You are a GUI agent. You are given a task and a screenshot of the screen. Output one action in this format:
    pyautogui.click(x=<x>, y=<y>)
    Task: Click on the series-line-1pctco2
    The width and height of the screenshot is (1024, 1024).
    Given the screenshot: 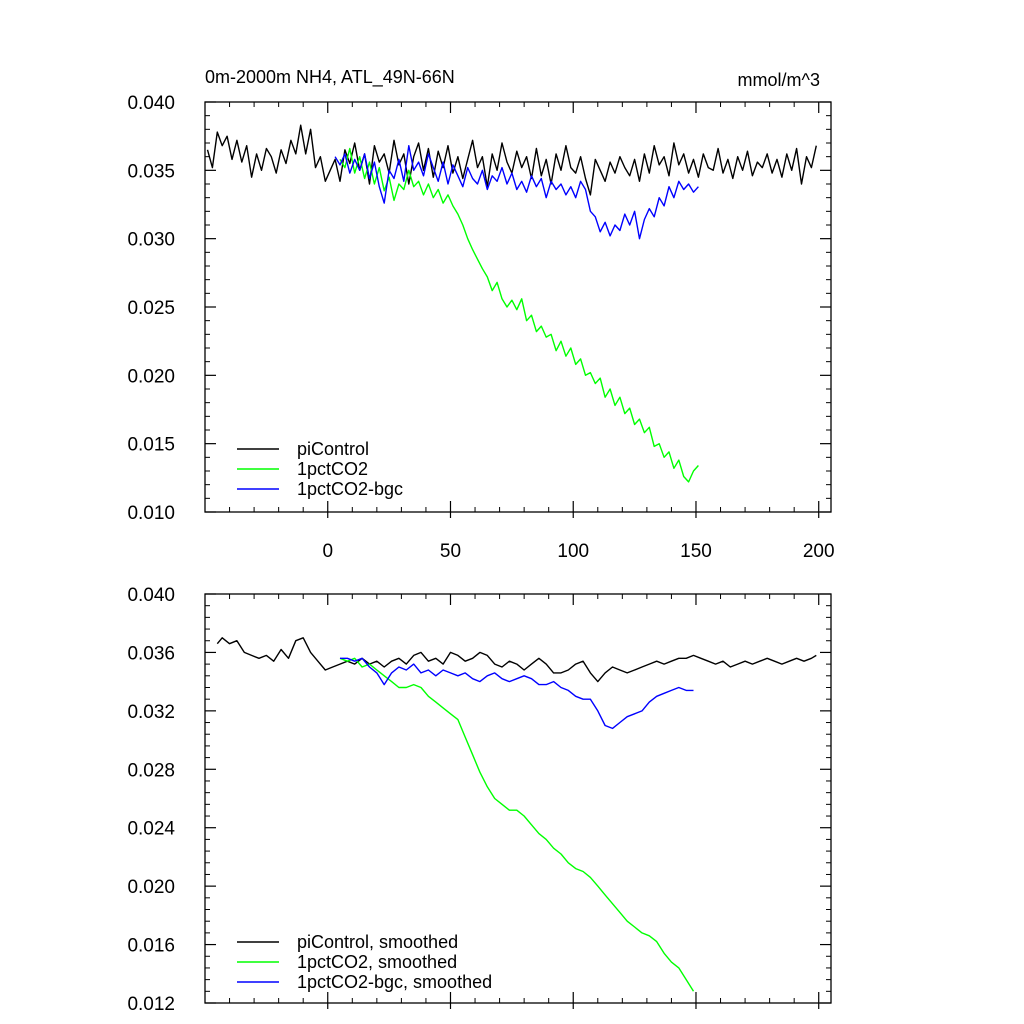 What is the action you would take?
    pyautogui.click(x=519, y=315)
    